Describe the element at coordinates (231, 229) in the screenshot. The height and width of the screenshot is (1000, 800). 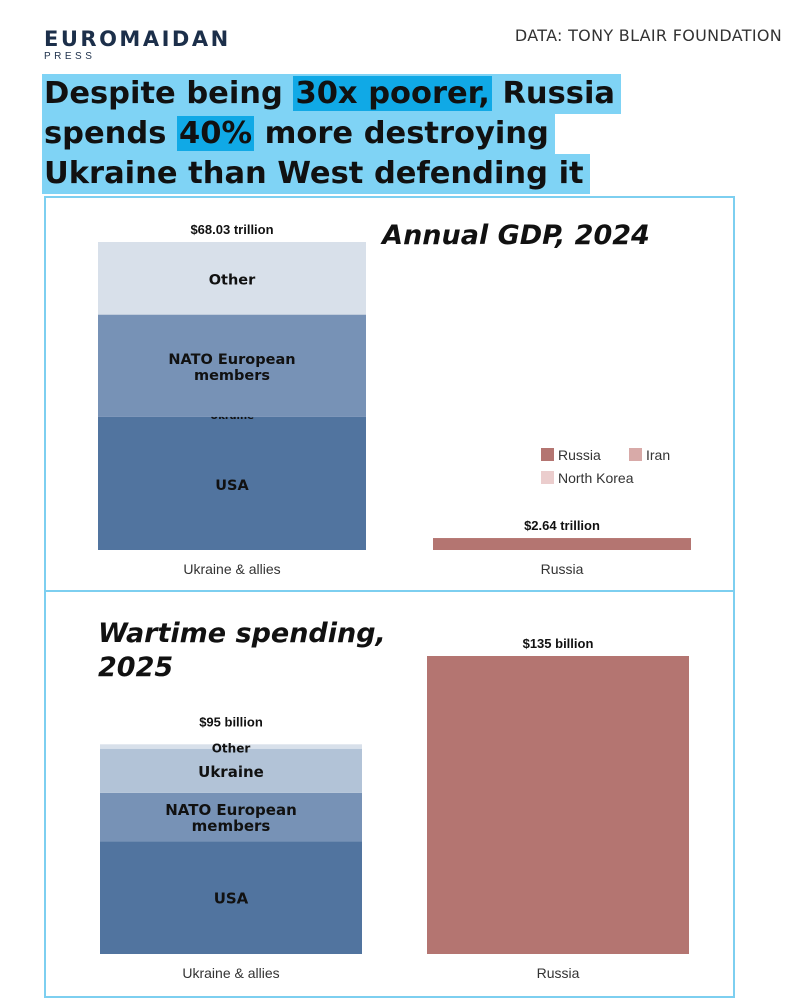
I see `total-label-ukraine-allies: $68.03 trillion` at that location.